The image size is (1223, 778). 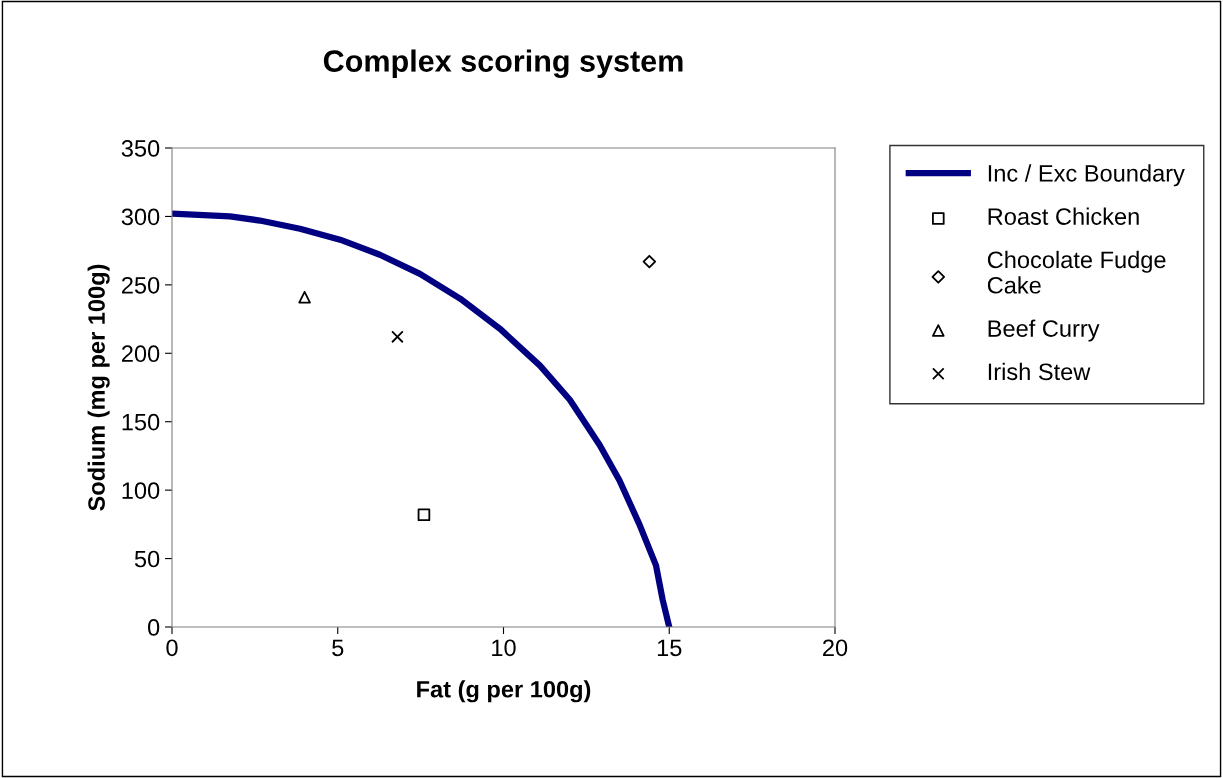 What do you see at coordinates (503, 64) in the screenshot?
I see `chart-title: Complex scoring system` at bounding box center [503, 64].